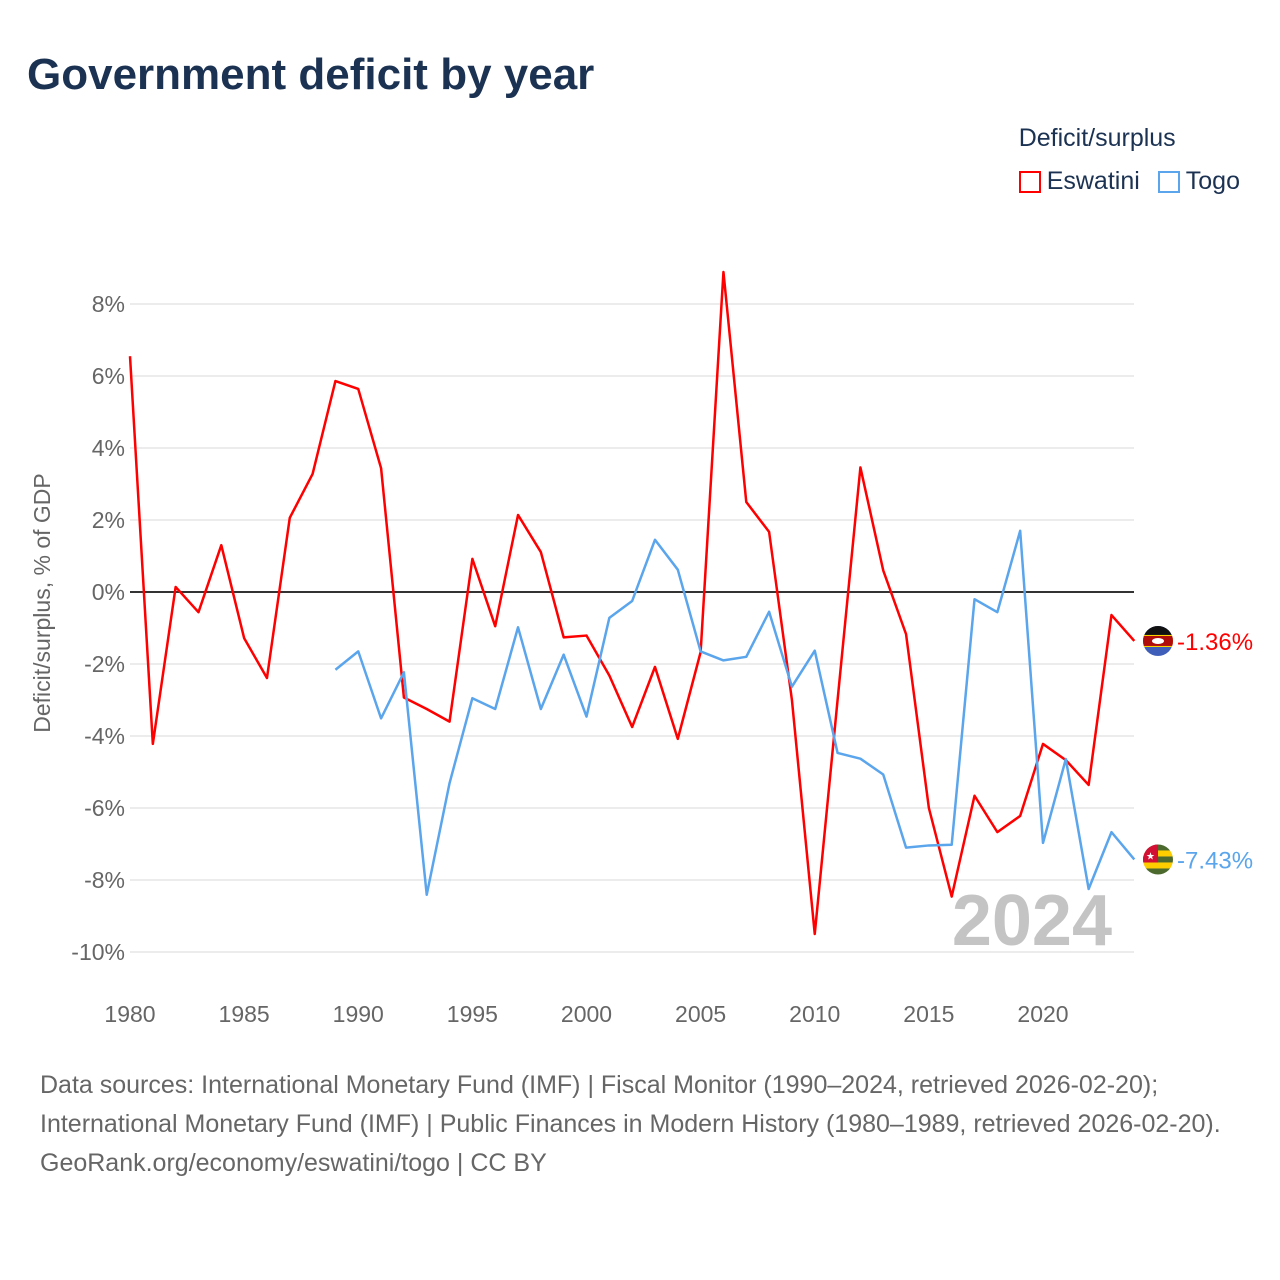 The height and width of the screenshot is (1280, 1280). What do you see at coordinates (311, 74) in the screenshot?
I see `chart-title: Government deficit by year` at bounding box center [311, 74].